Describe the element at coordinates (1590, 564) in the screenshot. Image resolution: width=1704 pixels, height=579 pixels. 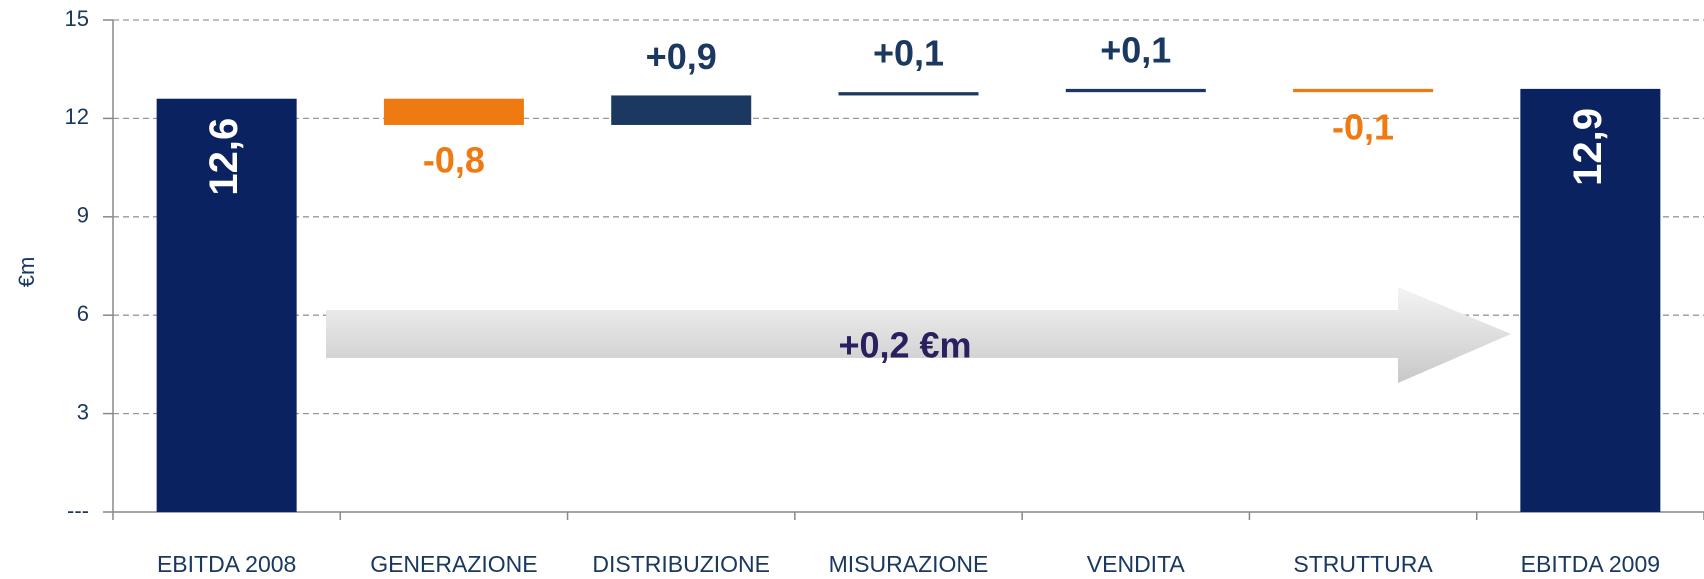
I see `x-tick-label: EBITDA 2009` at that location.